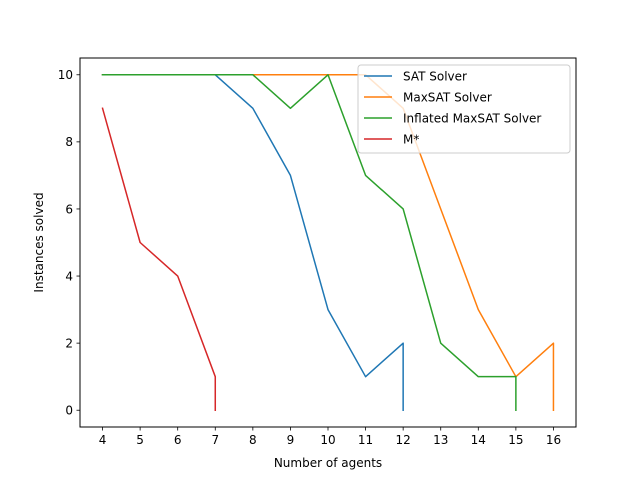  I want to click on y-axis-label: Instances solved, so click(39, 242).